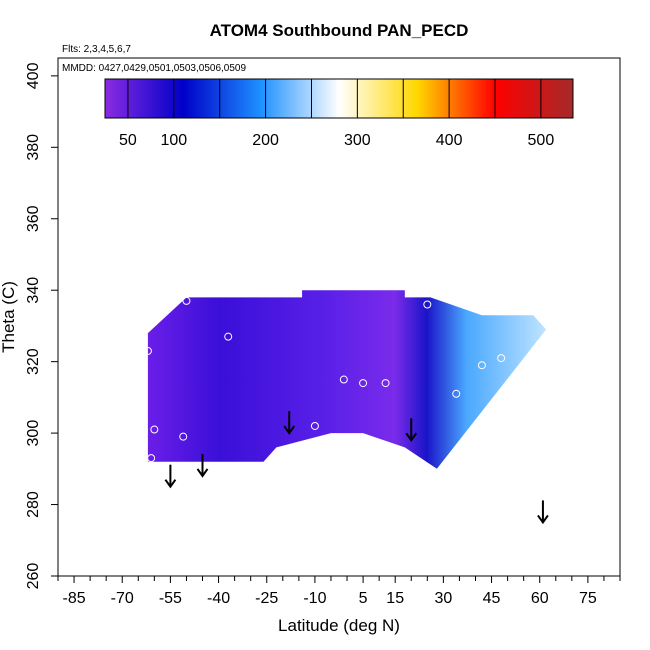 This screenshot has width=650, height=650. Describe the element at coordinates (41, 325) in the screenshot. I see `y-axis: 260 280 300 320 340 360 380 400` at that location.